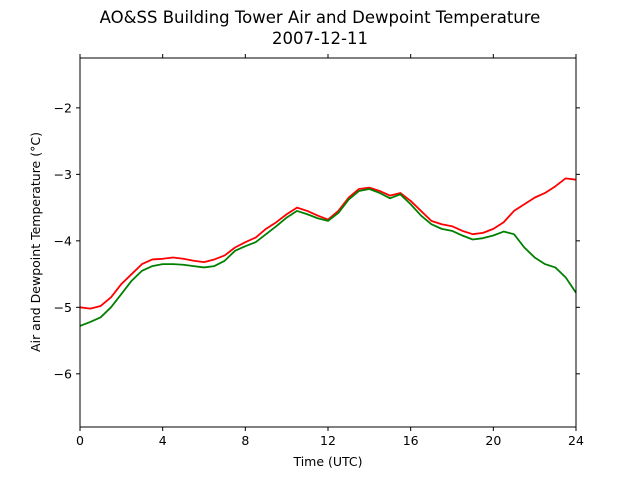 This screenshot has width=640, height=480. I want to click on y-tick-label: −4, so click(63, 240).